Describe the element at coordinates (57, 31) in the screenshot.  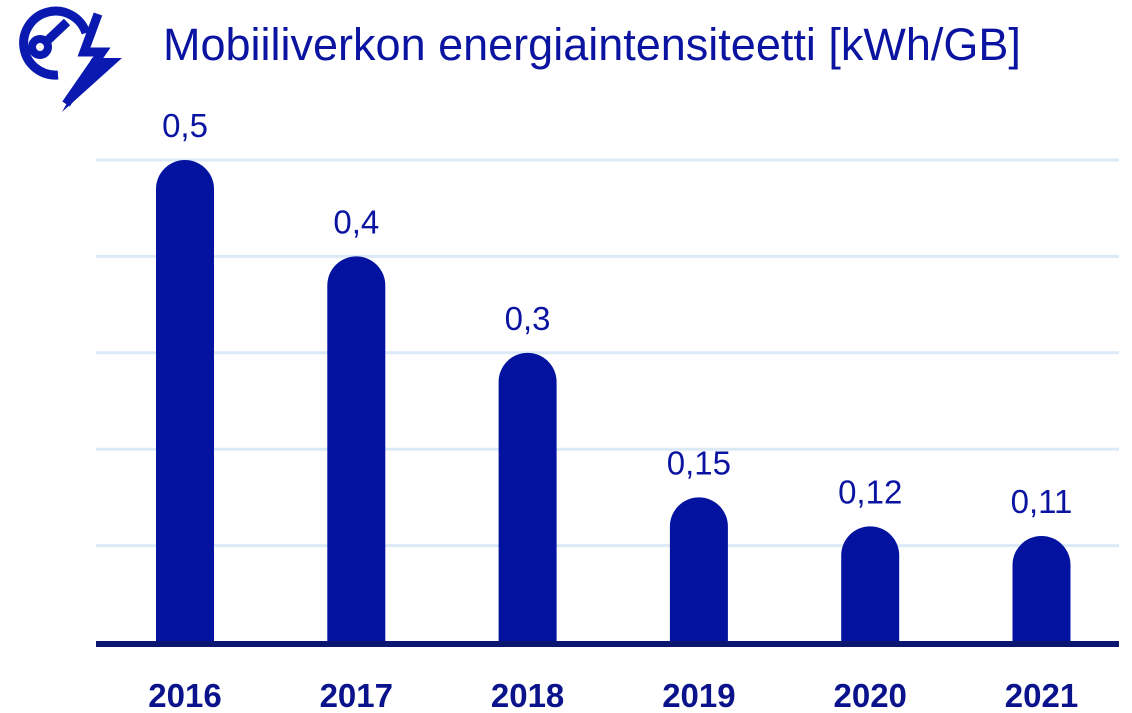
I see `logo-shaft` at that location.